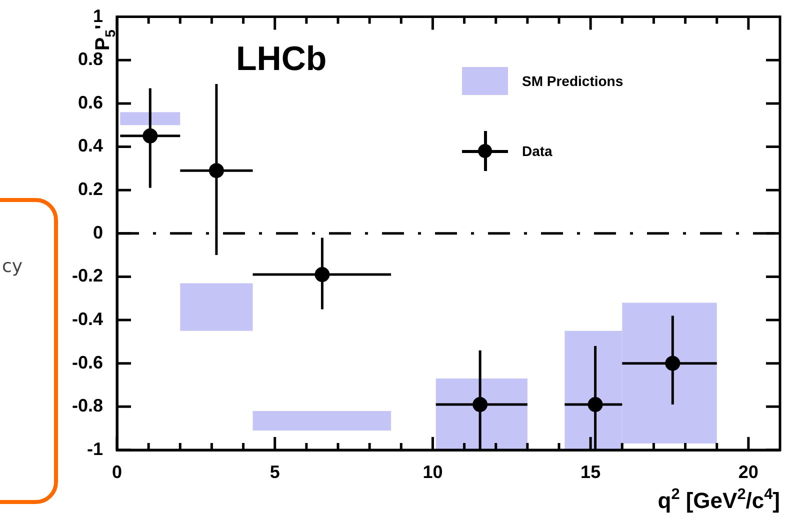 This screenshot has width=788, height=520. What do you see at coordinates (281, 59) in the screenshot?
I see `annotation: LHCb` at bounding box center [281, 59].